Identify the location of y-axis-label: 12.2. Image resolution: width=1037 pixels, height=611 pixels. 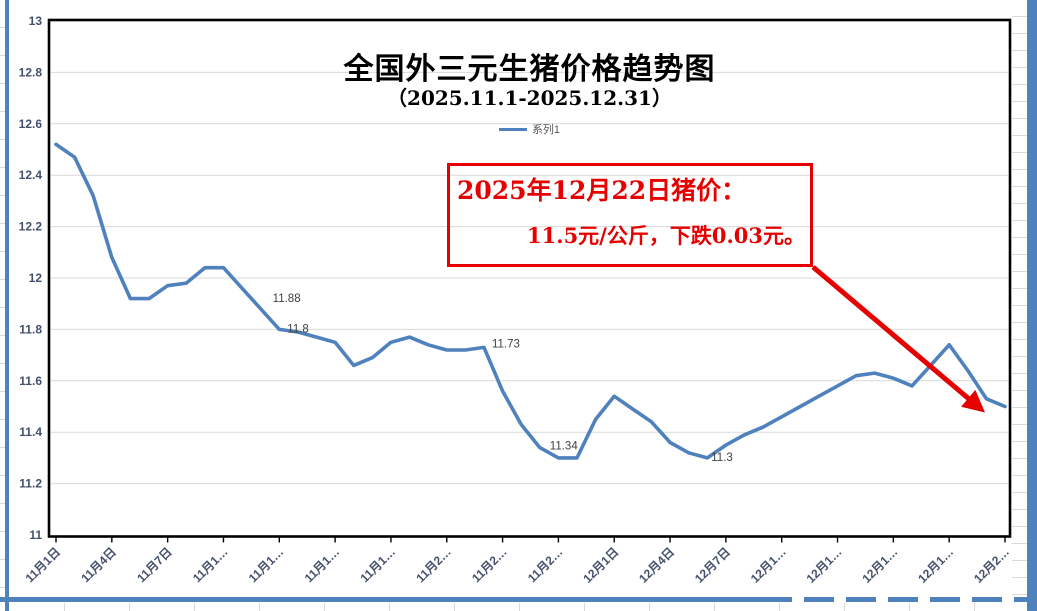
(31, 227).